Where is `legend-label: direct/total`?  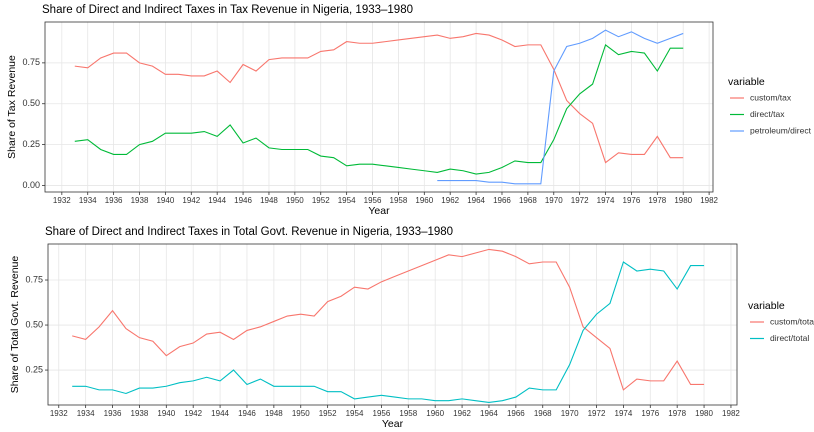 legend-label: direct/total is located at coordinates (789, 338).